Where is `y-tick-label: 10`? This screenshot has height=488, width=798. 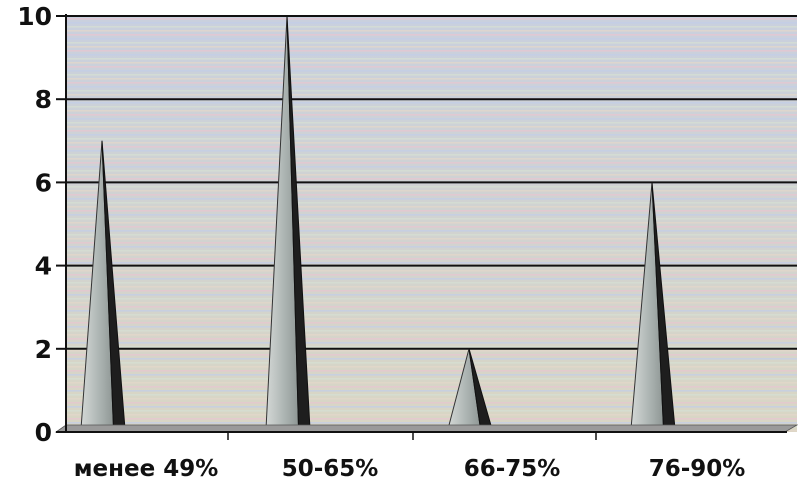 y-tick-label: 10 is located at coordinates (34, 16).